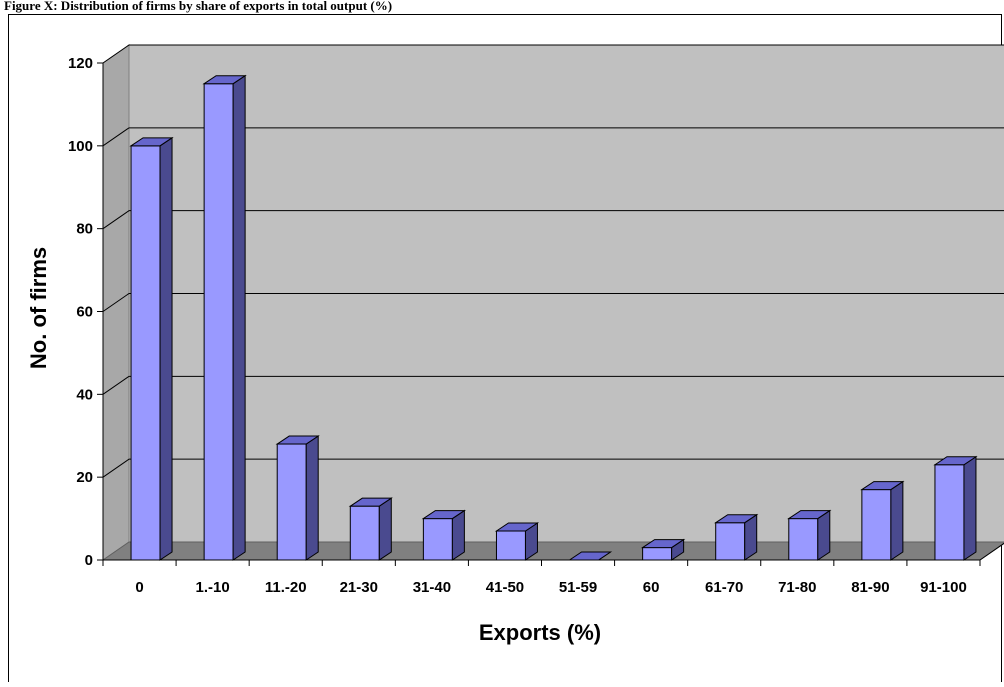 Image resolution: width=1004 pixels, height=687 pixels. What do you see at coordinates (89, 560) in the screenshot?
I see `y-tick-label: 0` at bounding box center [89, 560].